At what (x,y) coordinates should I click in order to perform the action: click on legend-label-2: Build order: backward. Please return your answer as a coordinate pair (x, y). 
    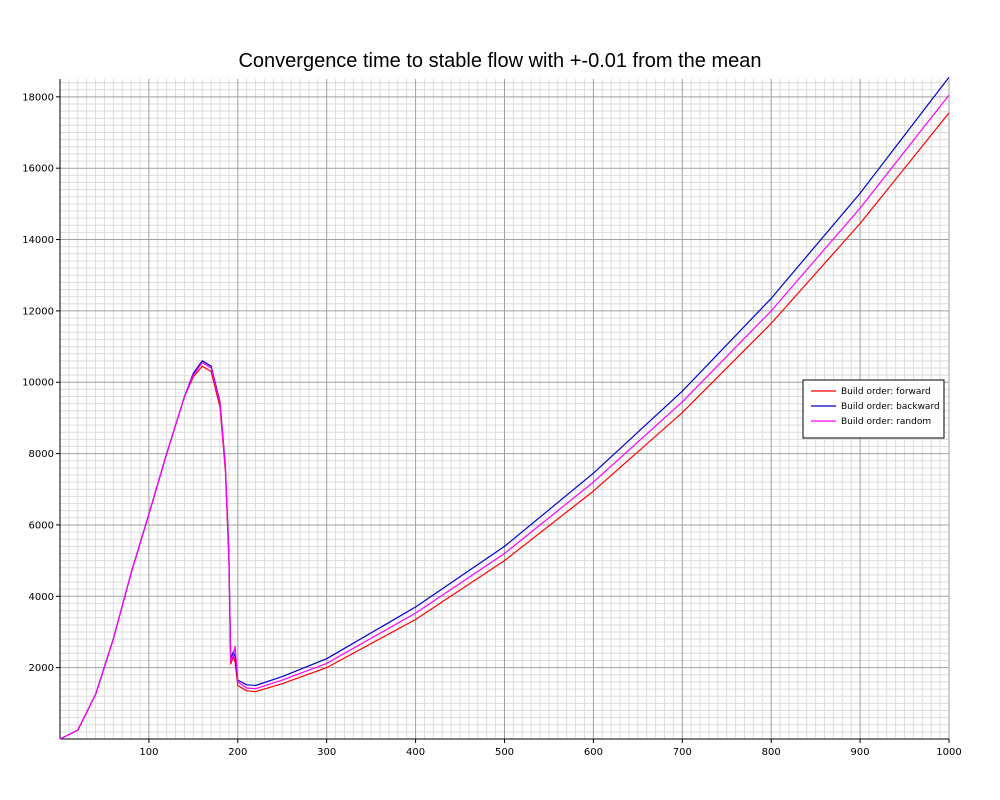
    Looking at the image, I should click on (890, 407).